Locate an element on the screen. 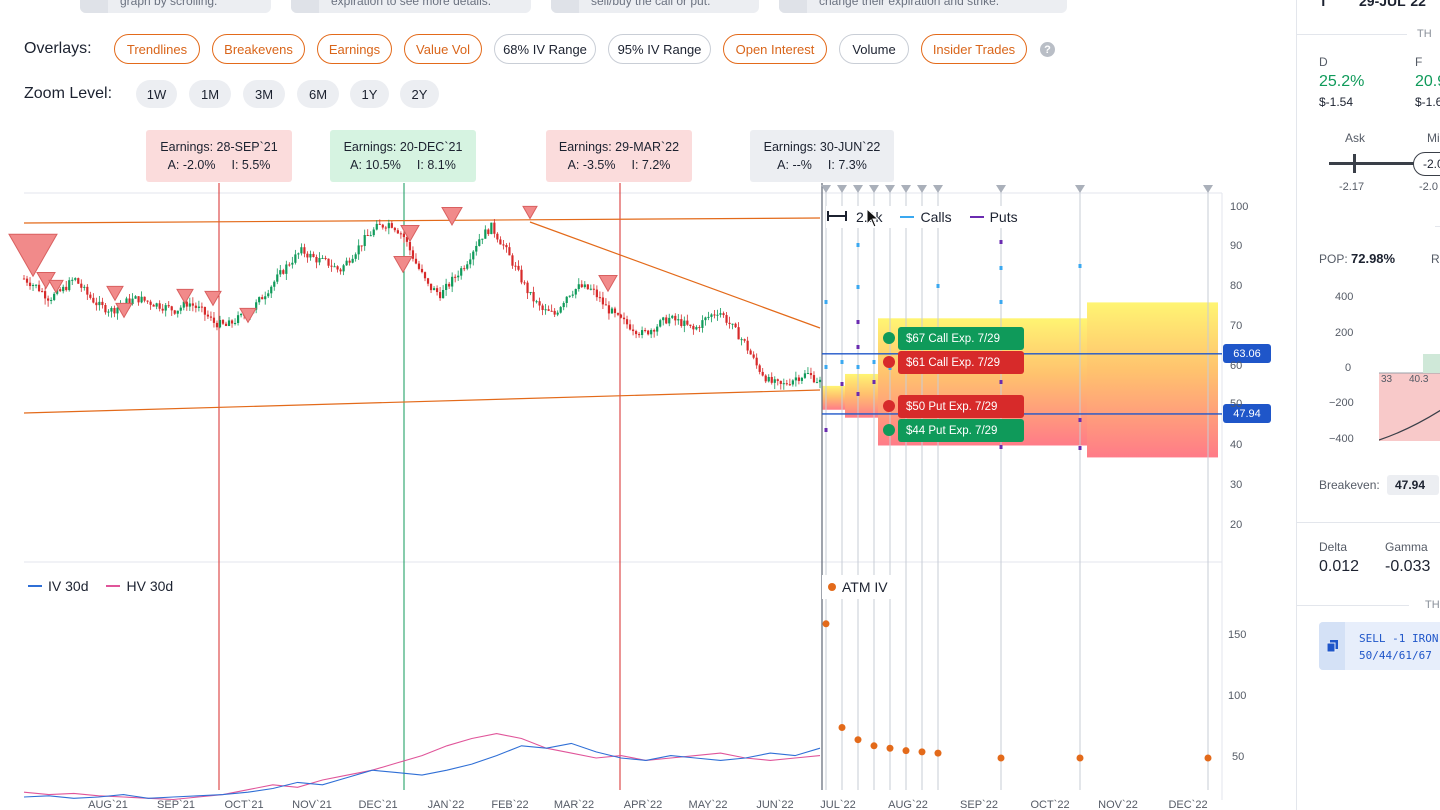 The width and height of the screenshot is (1440, 810). delta-label: Delta is located at coordinates (1333, 547).